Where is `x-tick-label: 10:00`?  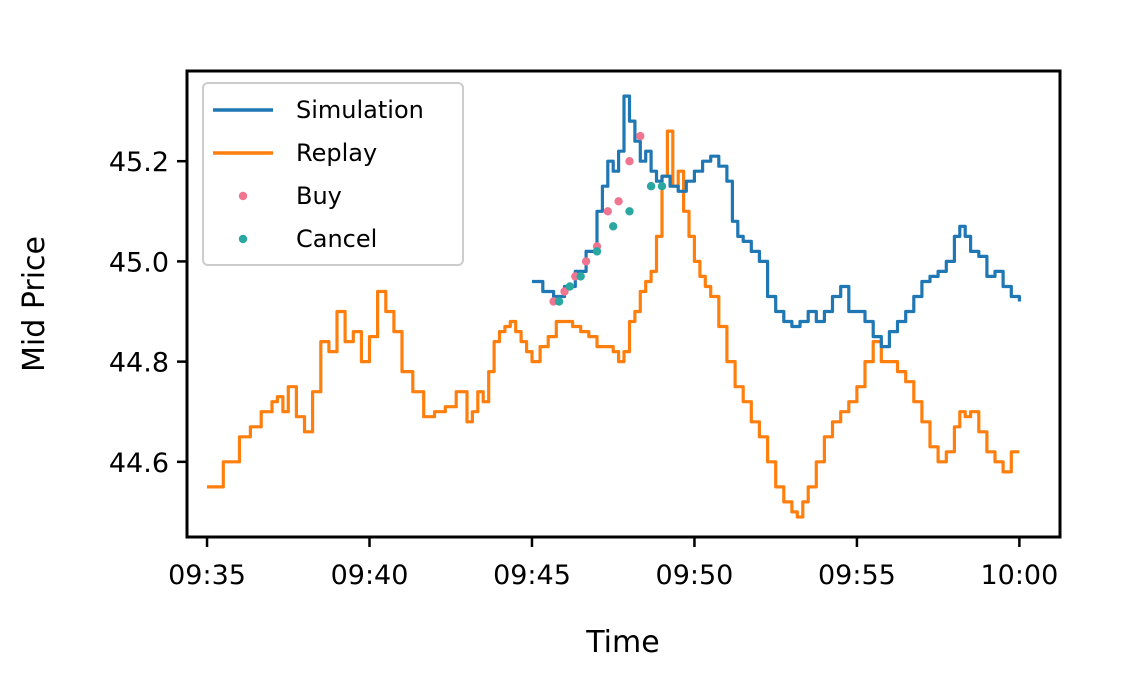
x-tick-label: 10:00 is located at coordinates (1019, 575).